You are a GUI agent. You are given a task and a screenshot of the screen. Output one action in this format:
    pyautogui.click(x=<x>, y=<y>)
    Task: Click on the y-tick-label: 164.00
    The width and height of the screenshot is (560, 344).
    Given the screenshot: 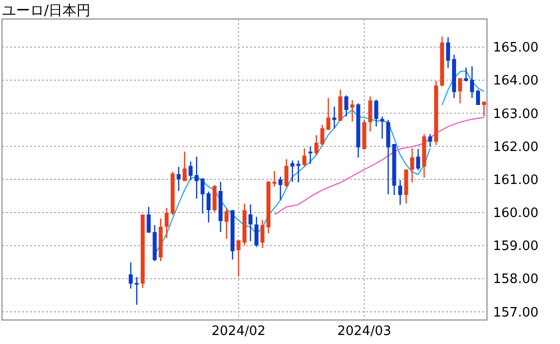 What is the action you would take?
    pyautogui.click(x=515, y=81)
    